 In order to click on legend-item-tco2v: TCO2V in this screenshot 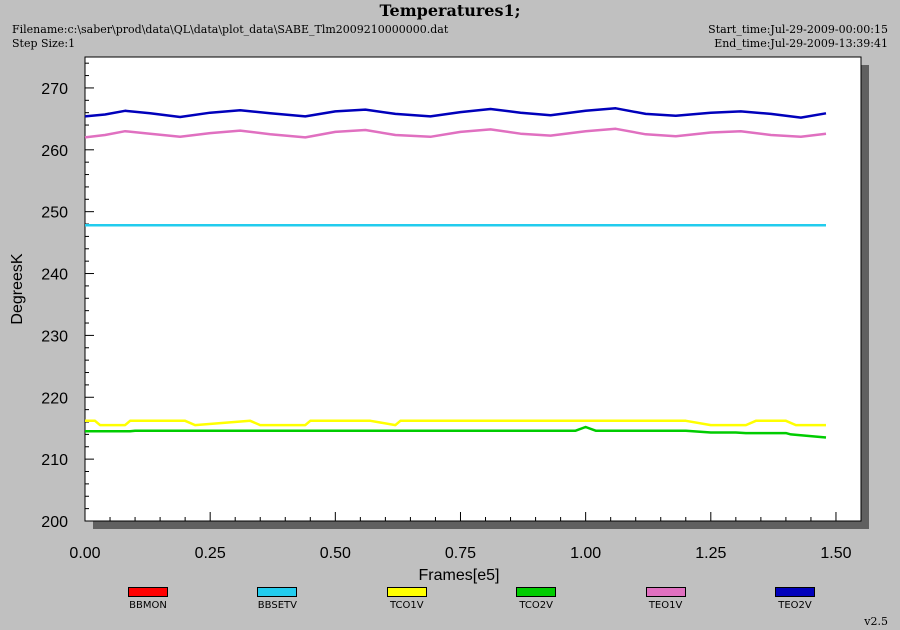, I will do `click(536, 599)`.